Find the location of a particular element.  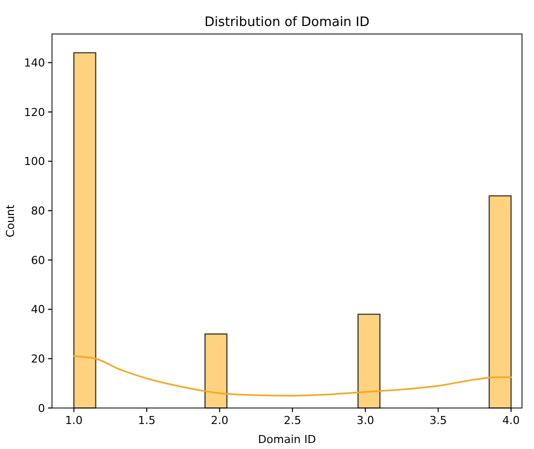

x-tick-label: 2.0 is located at coordinates (219, 420).